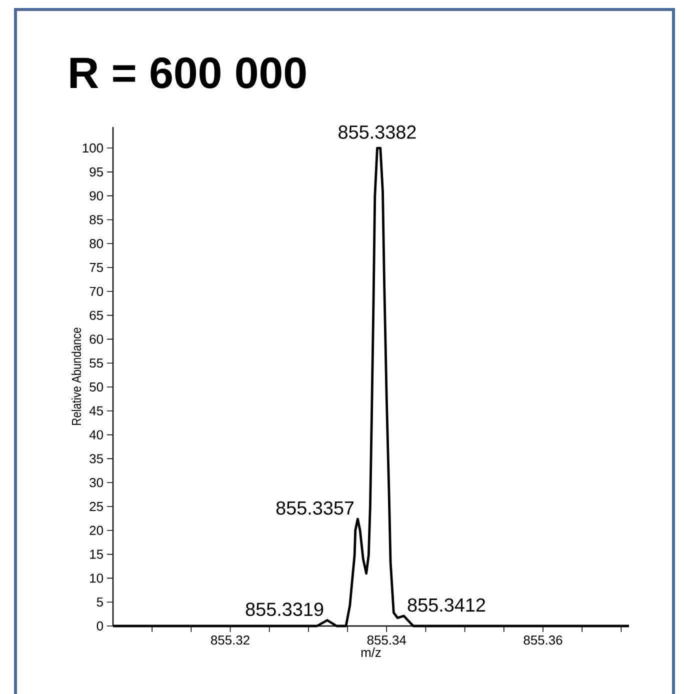 The height and width of the screenshot is (694, 684). Describe the element at coordinates (97, 243) in the screenshot. I see `y-tick-label: 80` at that location.